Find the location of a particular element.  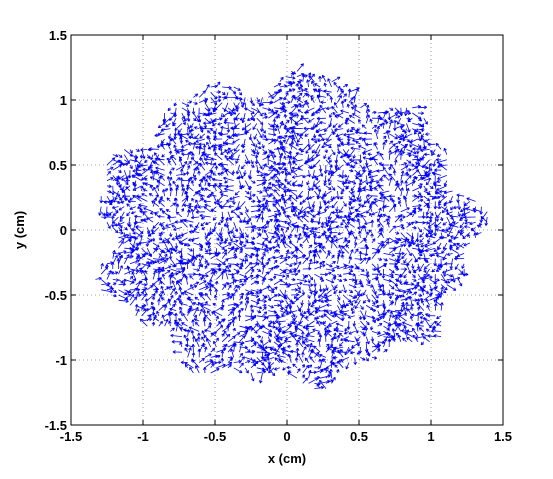

x-tick-label: -0.5 is located at coordinates (215, 436).